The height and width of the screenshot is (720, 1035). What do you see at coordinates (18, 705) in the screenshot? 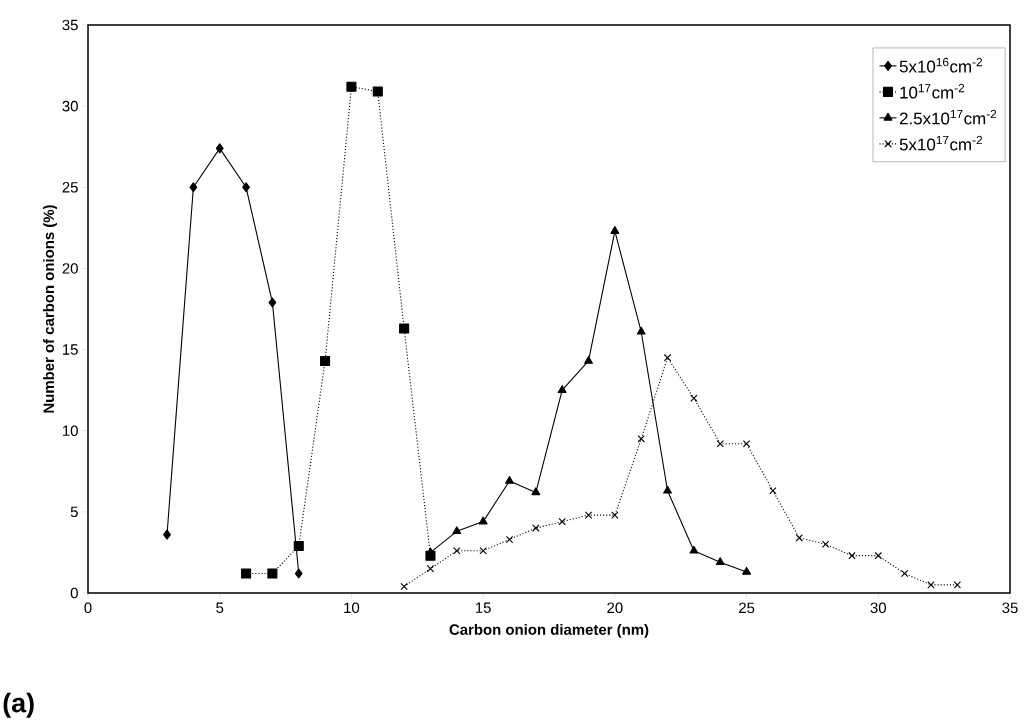
I see `text: (a)` at bounding box center [18, 705].